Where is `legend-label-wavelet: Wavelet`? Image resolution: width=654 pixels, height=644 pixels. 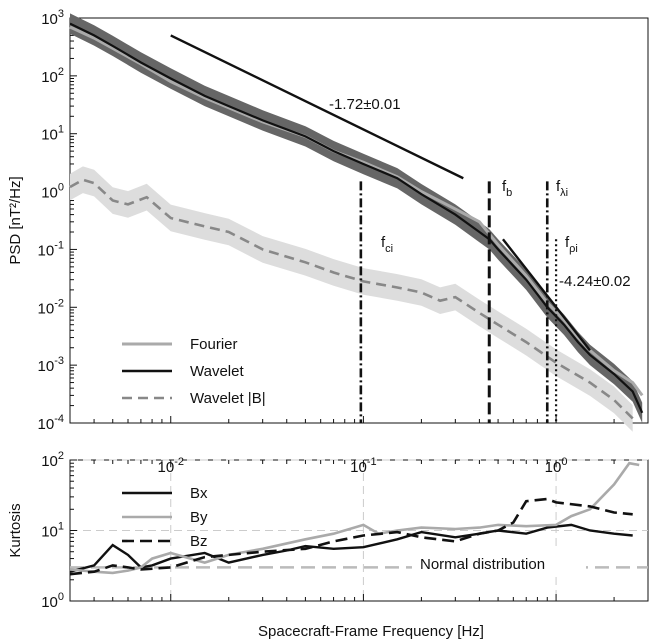
legend-label-wavelet: Wavelet is located at coordinates (217, 371).